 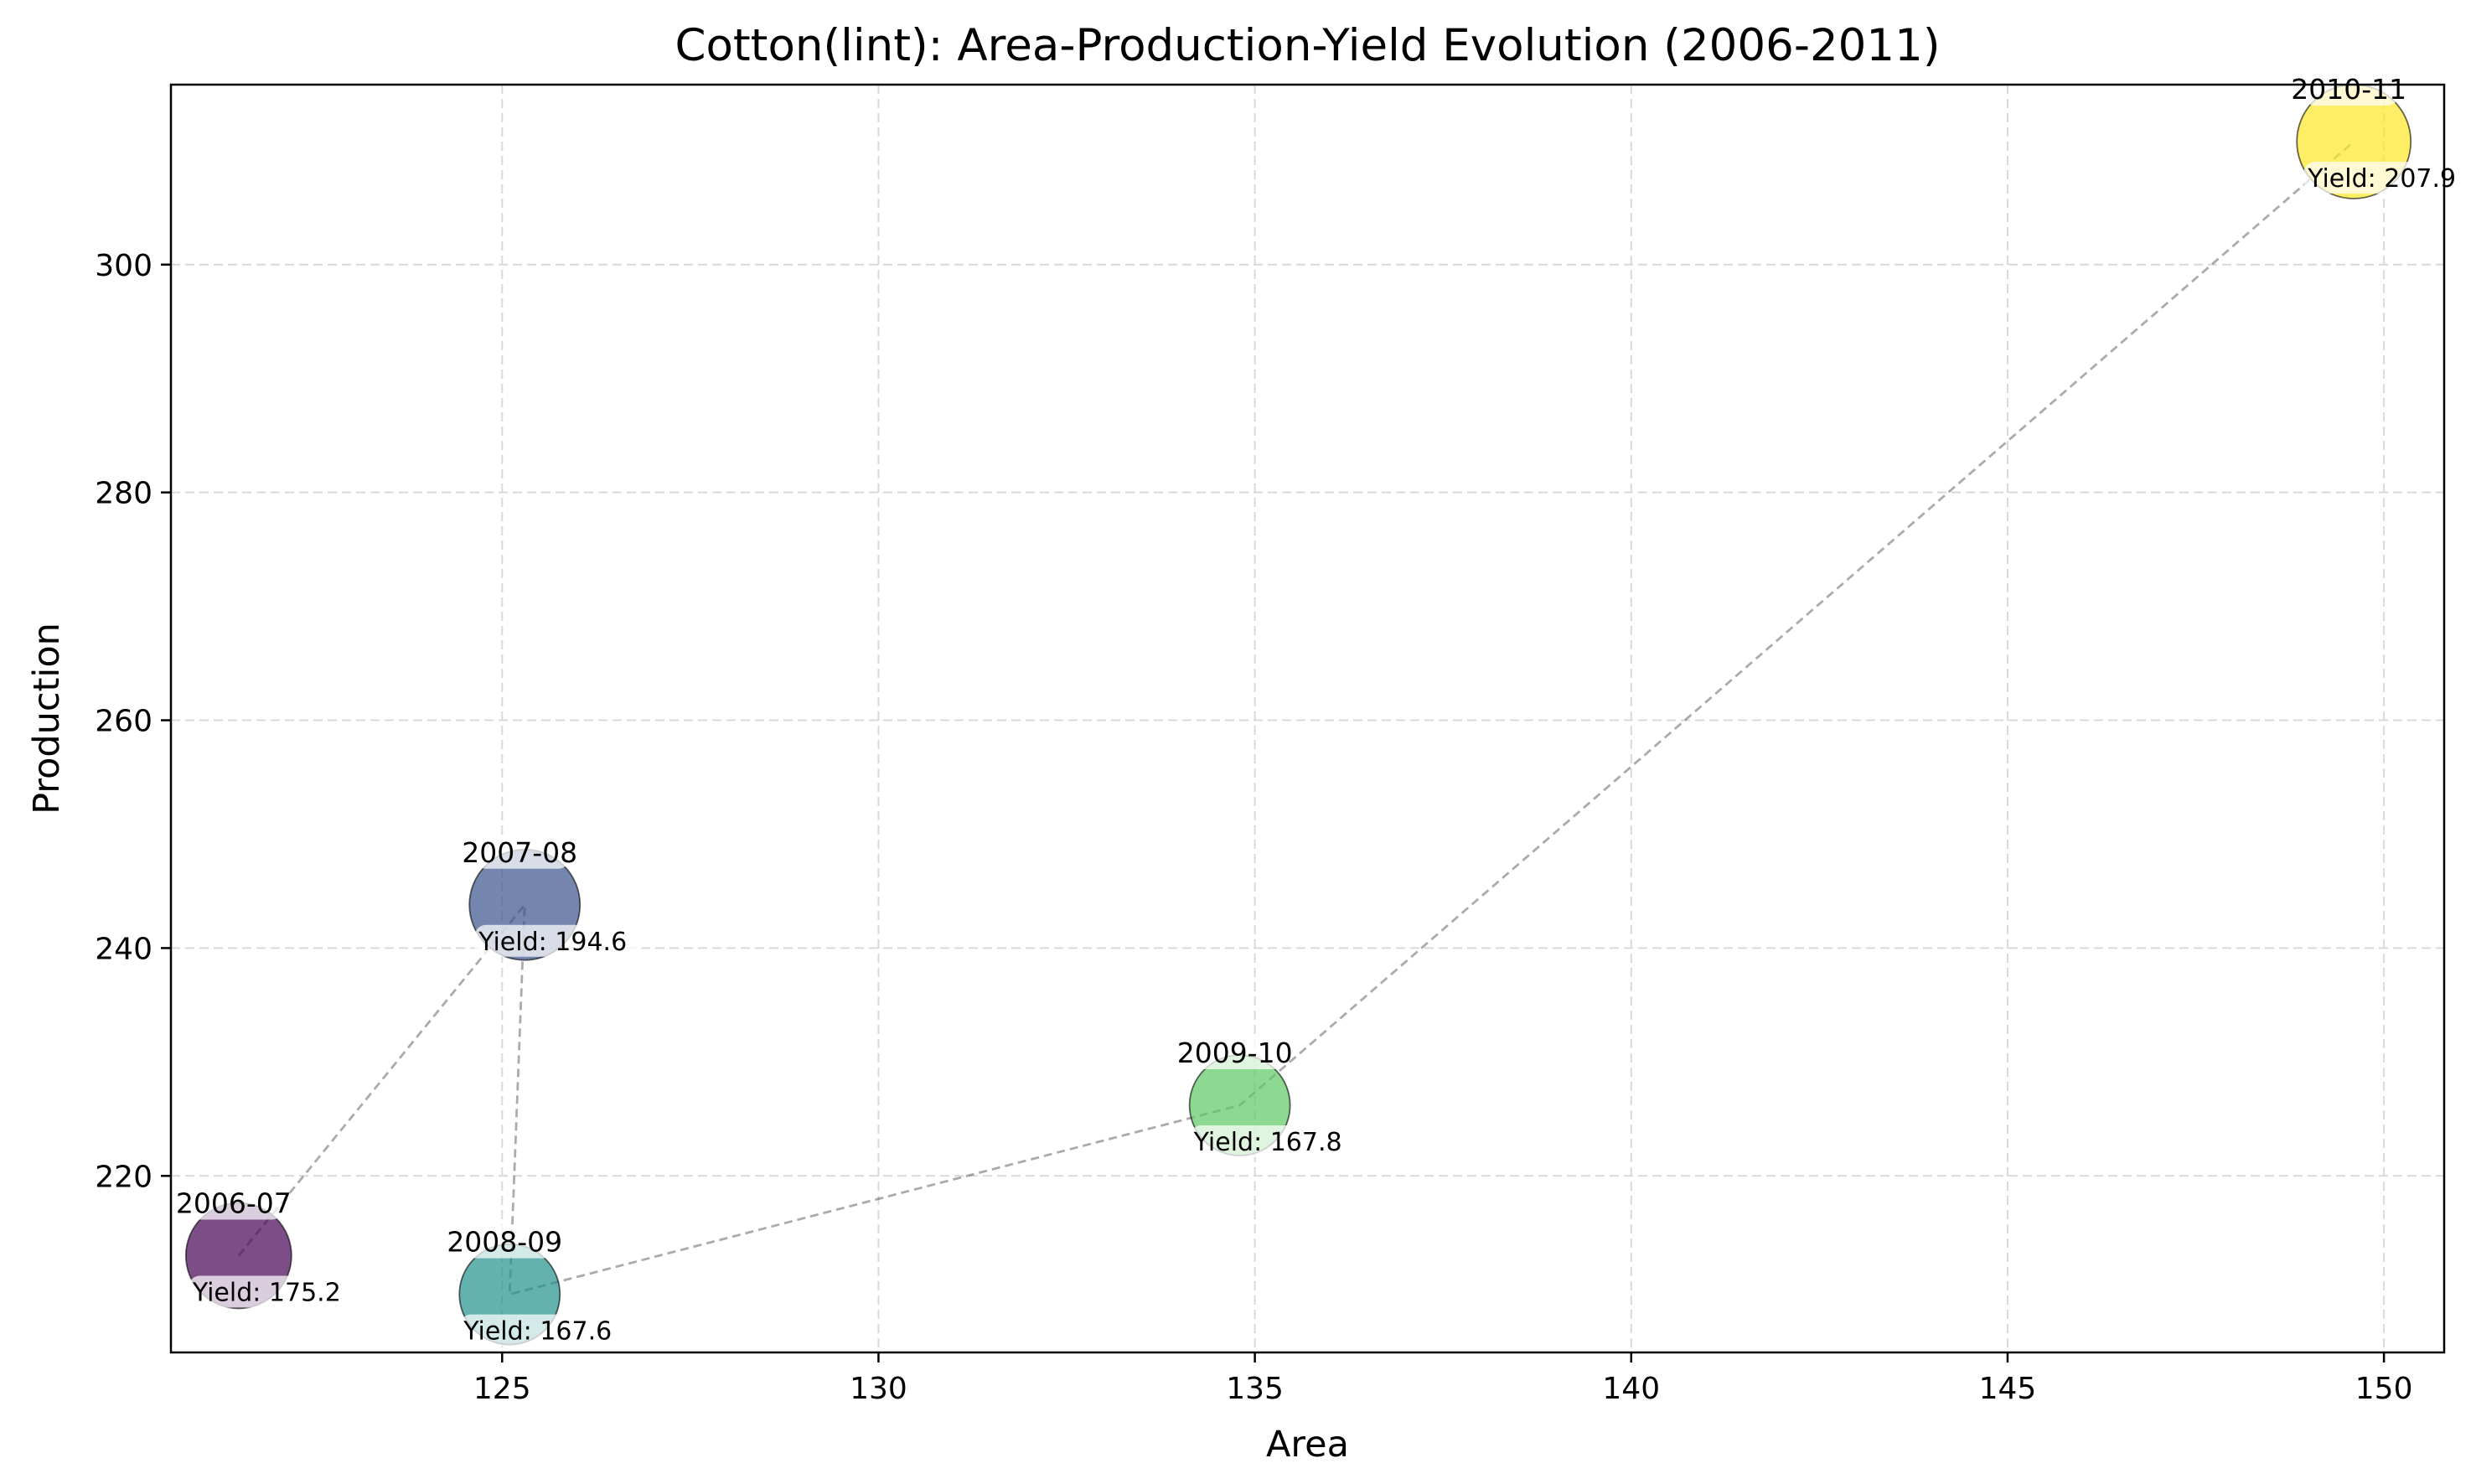 I want to click on yield-label: Yield: 167.6, so click(x=537, y=1332).